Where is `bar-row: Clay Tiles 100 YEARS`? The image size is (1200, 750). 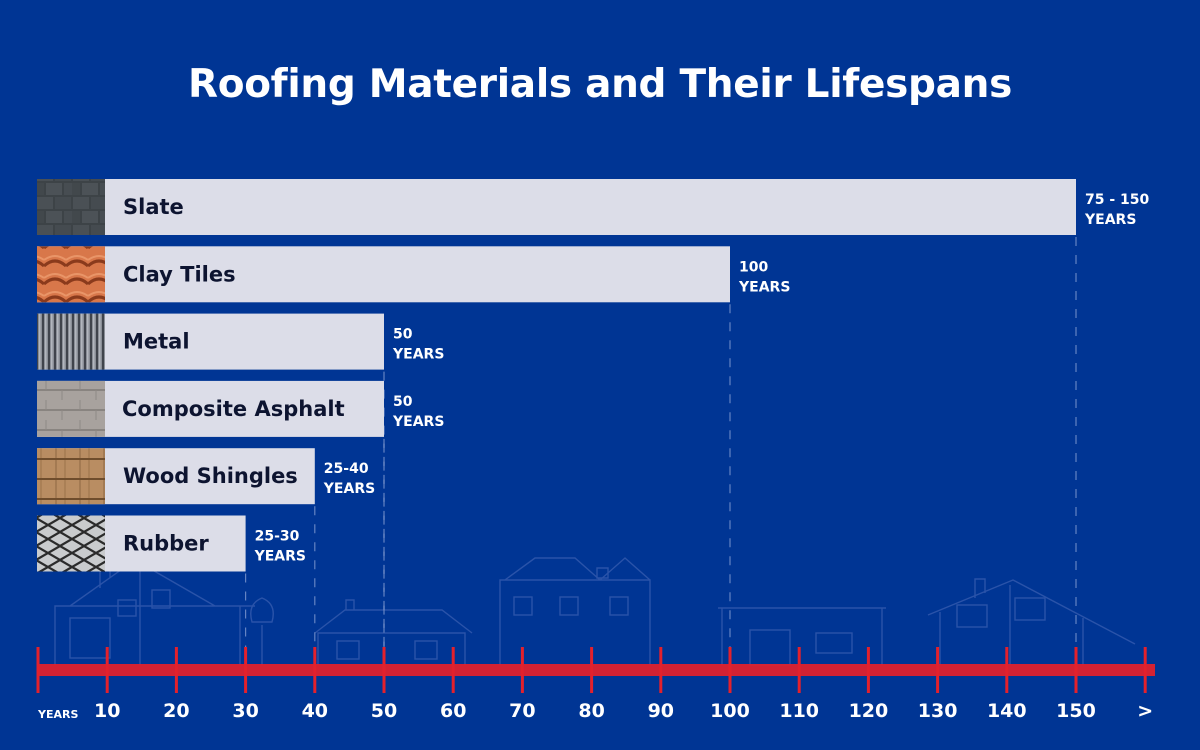
bar-row: Clay Tiles 100 YEARS is located at coordinates (413, 274).